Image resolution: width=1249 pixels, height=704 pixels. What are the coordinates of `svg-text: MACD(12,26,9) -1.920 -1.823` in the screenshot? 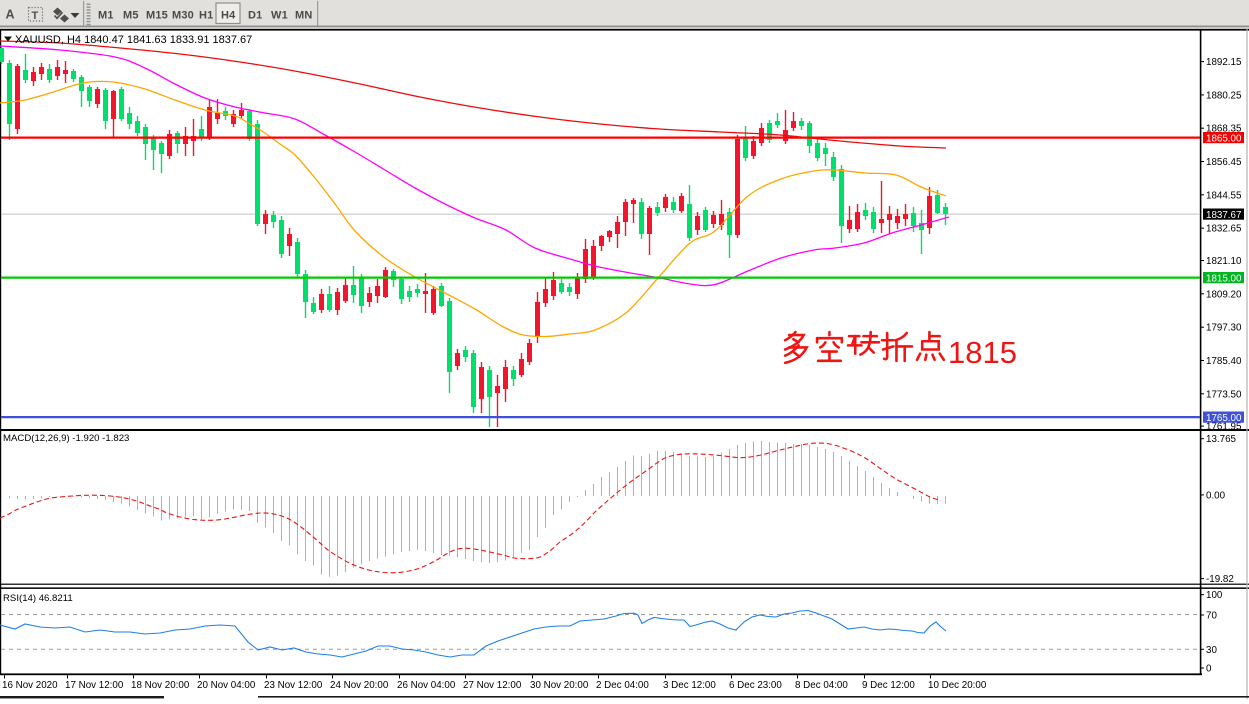 It's located at (66, 438).